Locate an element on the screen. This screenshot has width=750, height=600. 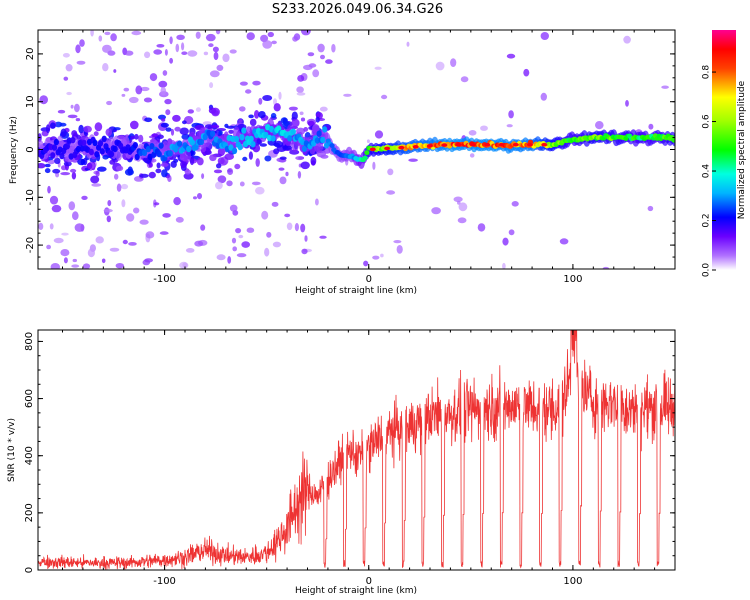
x-tick-label: -100 is located at coordinates (164, 581).